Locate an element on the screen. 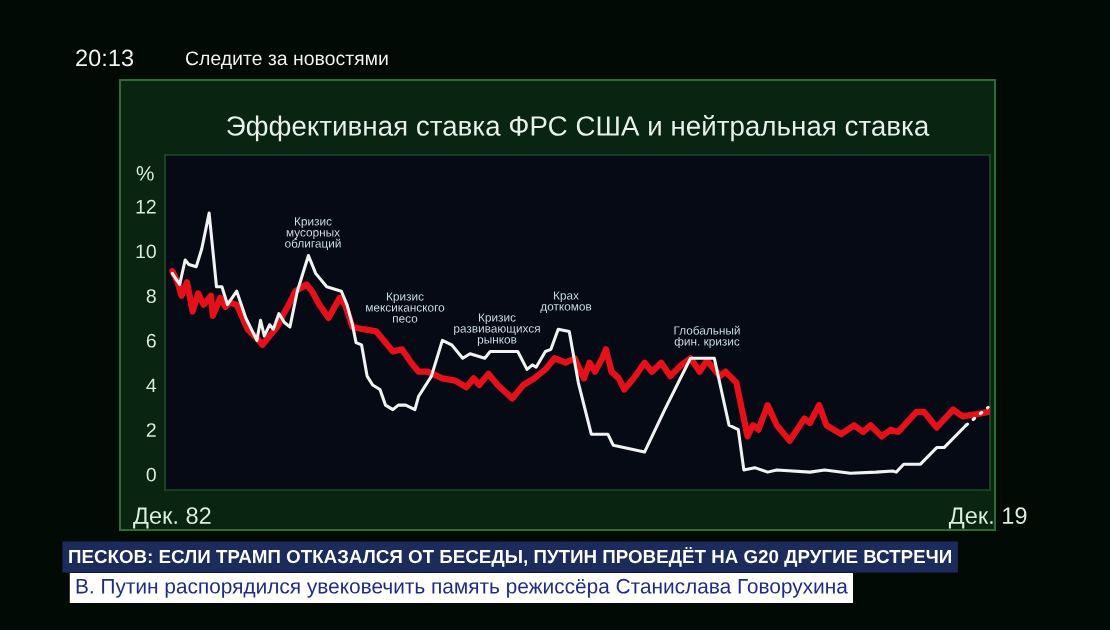 The height and width of the screenshot is (630, 1110). annotation: Крах доткомов is located at coordinates (566, 302).